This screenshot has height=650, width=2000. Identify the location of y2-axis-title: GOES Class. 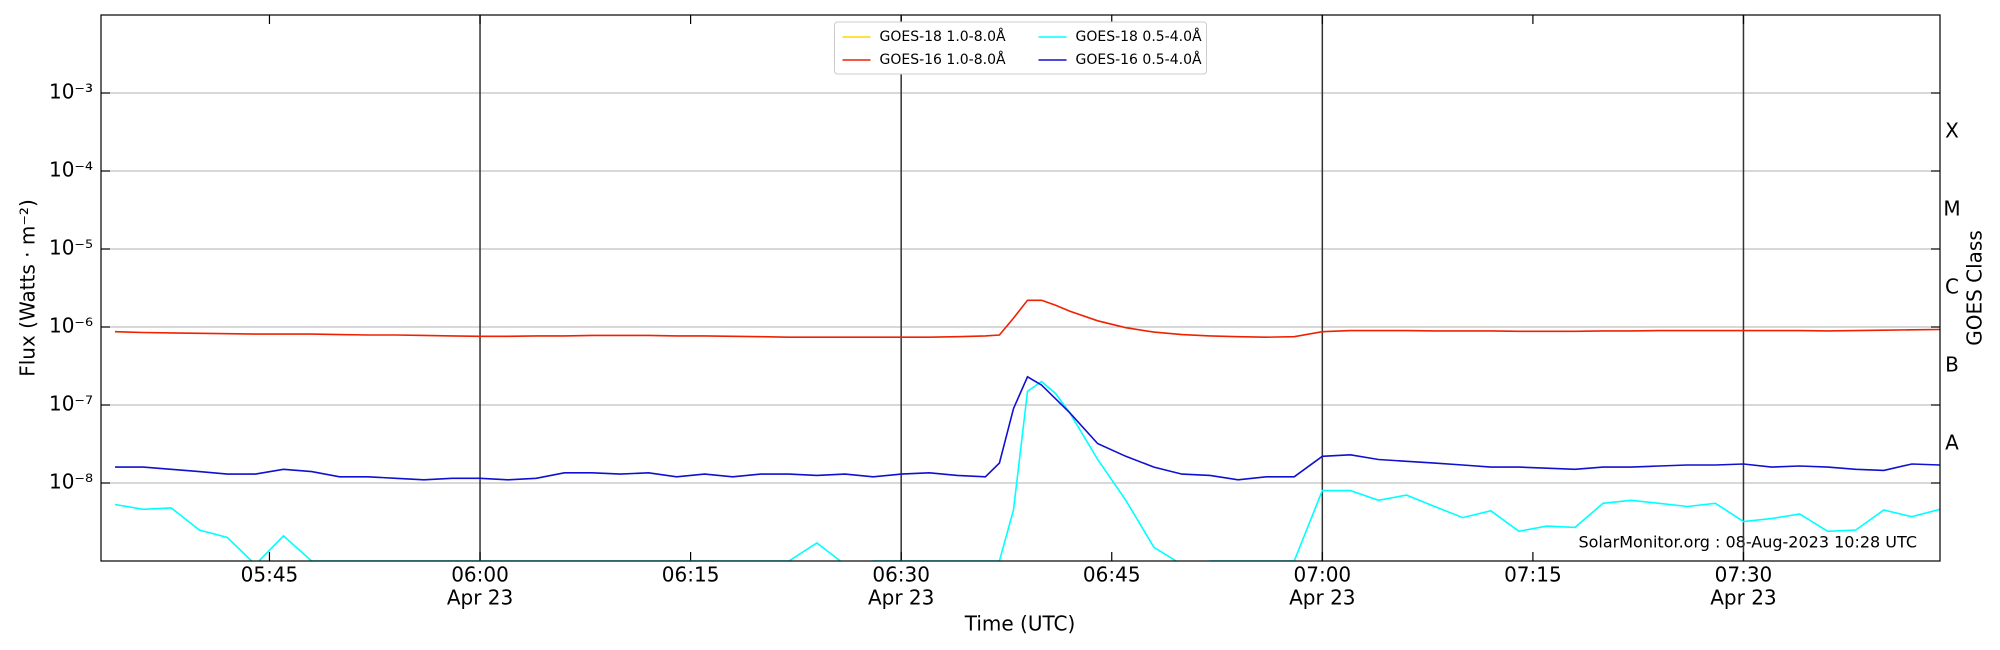
(1975, 288).